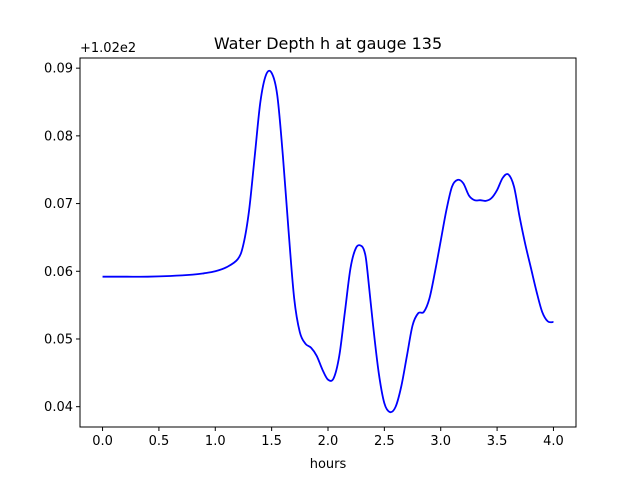 The height and width of the screenshot is (480, 640). Describe the element at coordinates (58, 69) in the screenshot. I see `y-tick-label: 0.09` at that location.